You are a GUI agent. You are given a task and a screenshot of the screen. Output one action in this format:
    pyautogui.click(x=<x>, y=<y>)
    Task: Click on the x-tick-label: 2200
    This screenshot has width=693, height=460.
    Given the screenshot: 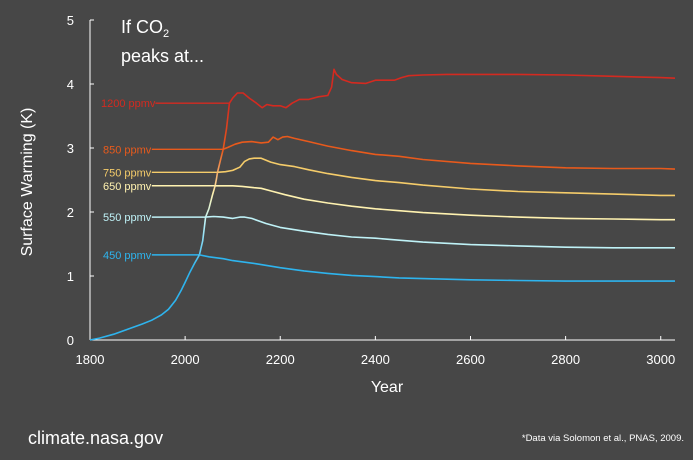 What is the action you would take?
    pyautogui.click(x=280, y=359)
    